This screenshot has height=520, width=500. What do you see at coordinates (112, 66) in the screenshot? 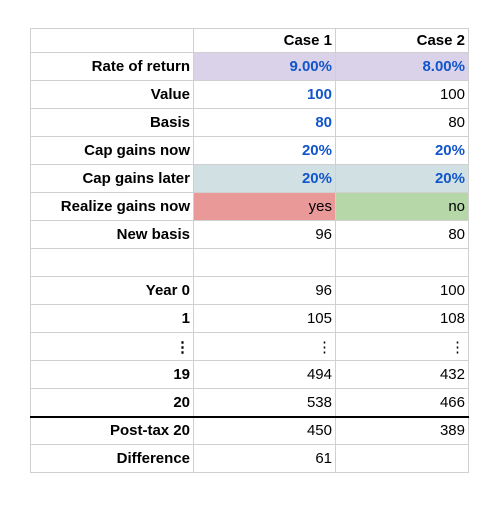
I see `row-label: Rate of return` at bounding box center [112, 66].